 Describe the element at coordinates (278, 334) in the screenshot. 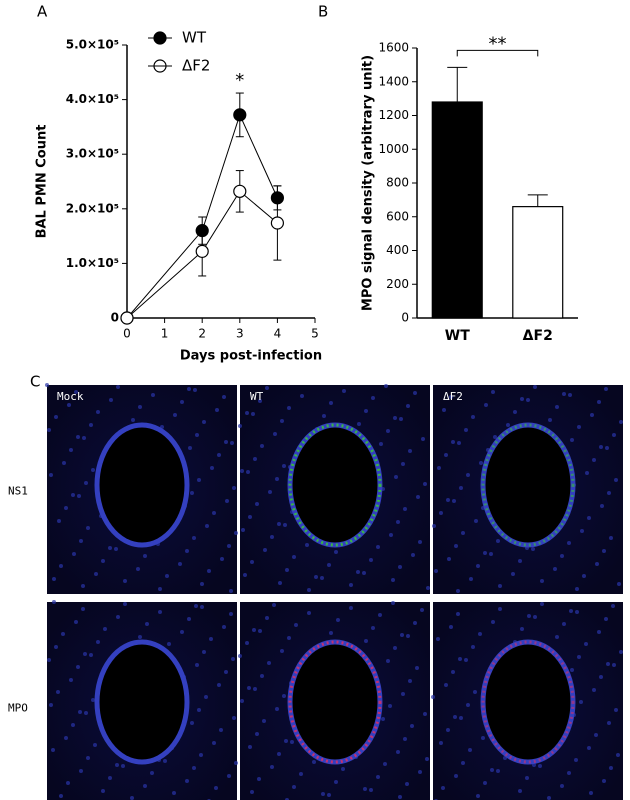

I see `x-tick-label: 4` at that location.